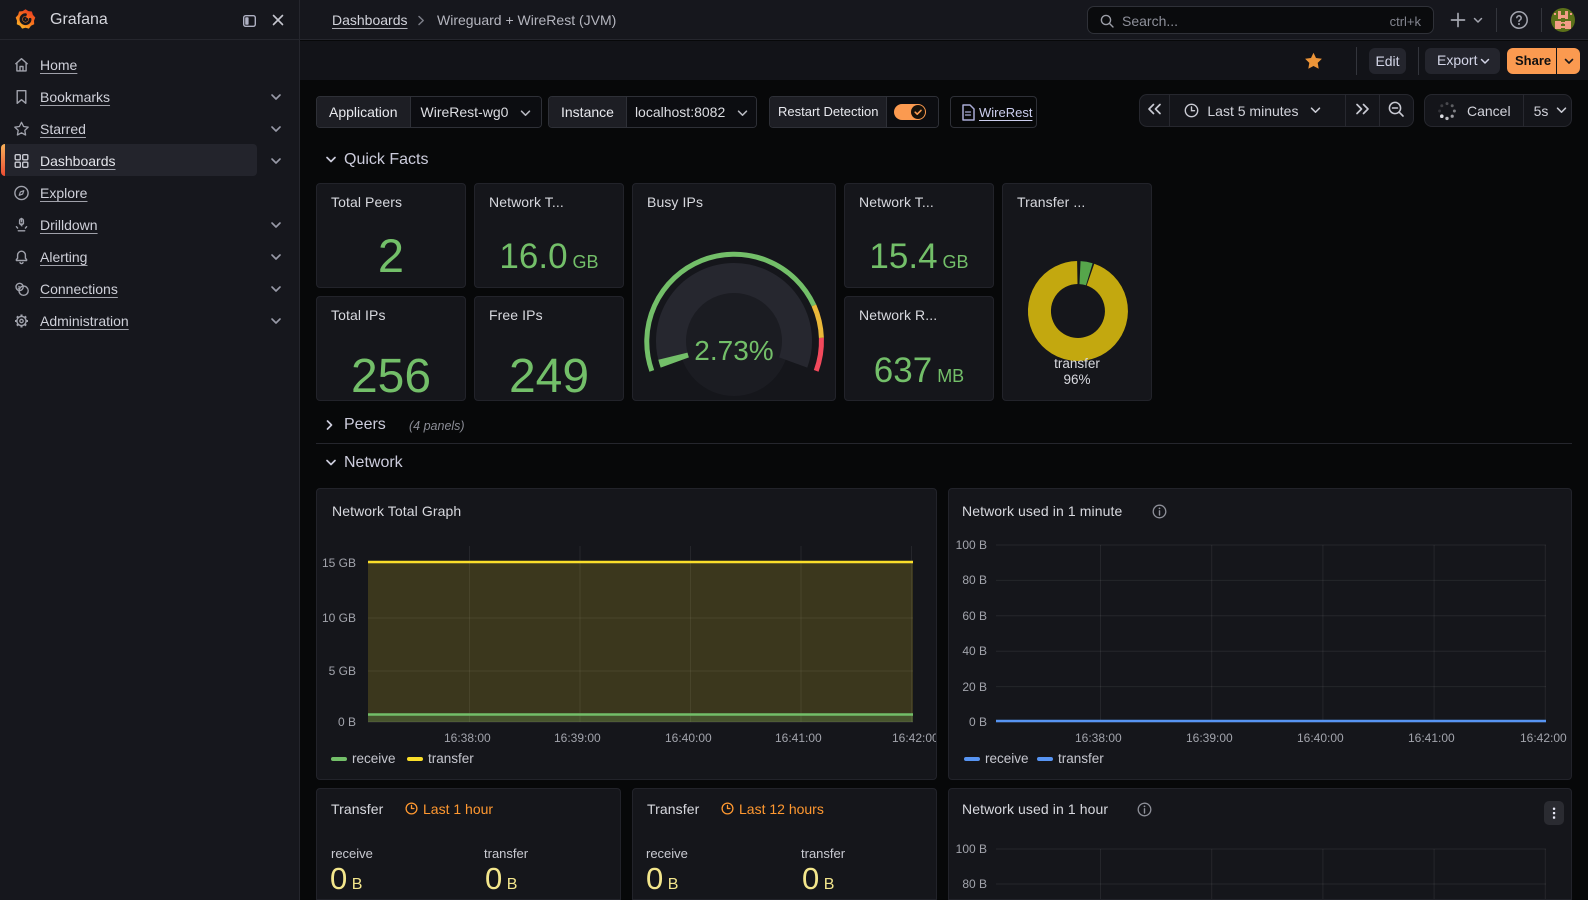 The width and height of the screenshot is (1588, 900). I want to click on svg-text: 2.73%, so click(733, 350).